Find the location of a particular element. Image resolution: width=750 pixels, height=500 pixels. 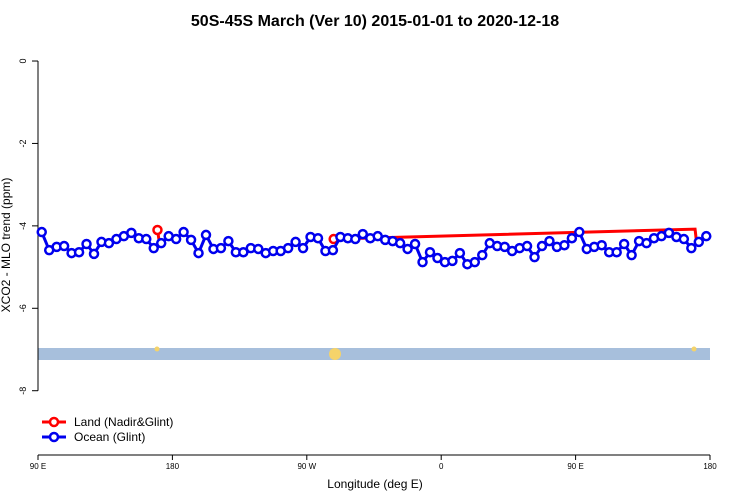

x-tick-label: 0 is located at coordinates (441, 466).